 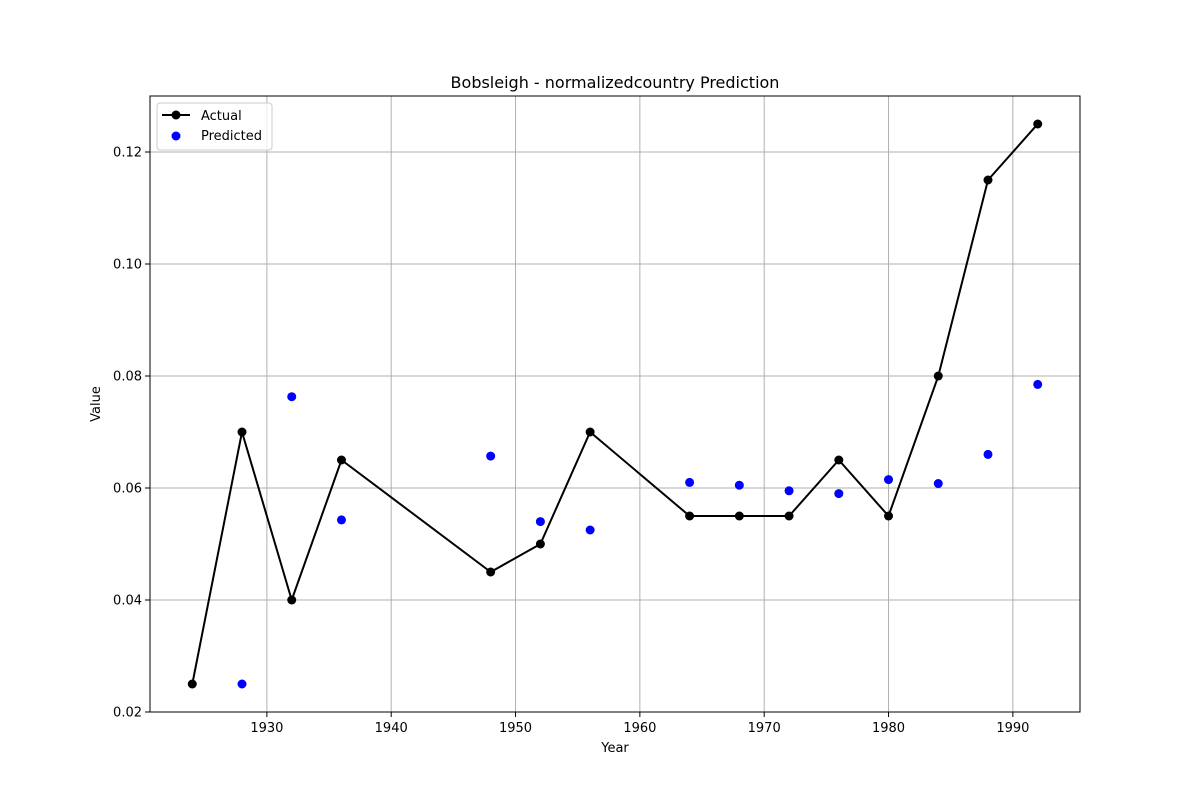 I want to click on y-tick-label: 0.08, so click(x=127, y=377).